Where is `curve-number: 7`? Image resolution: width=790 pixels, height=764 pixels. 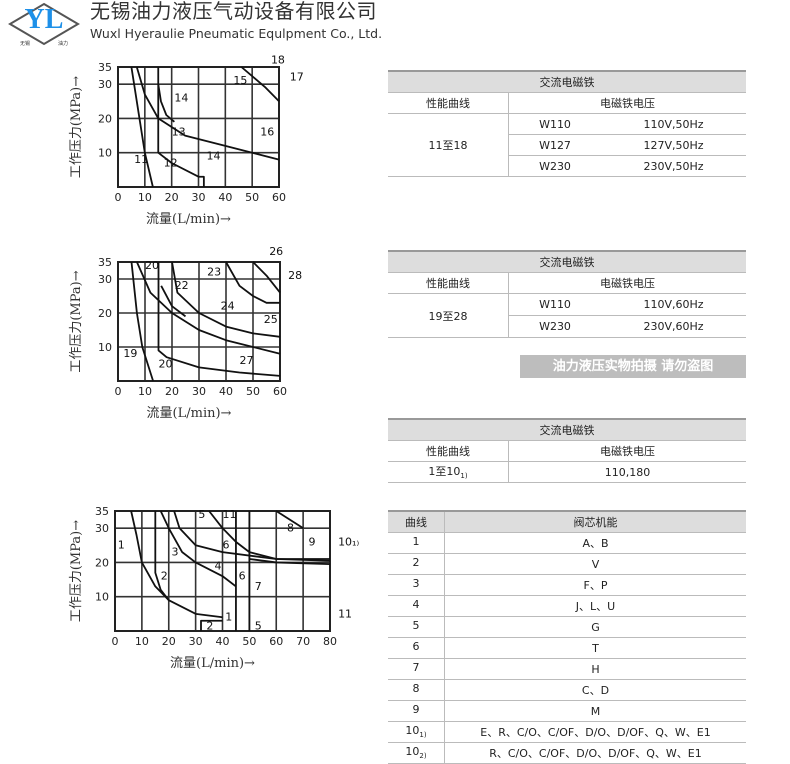
curve-number: 7 is located at coordinates (416, 669).